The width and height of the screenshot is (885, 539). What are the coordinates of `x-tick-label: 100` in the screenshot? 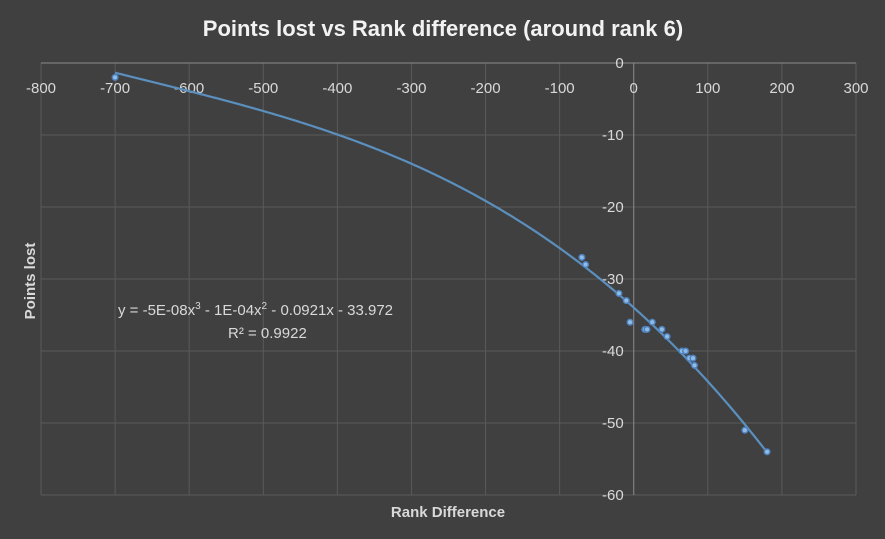 It's located at (707, 88).